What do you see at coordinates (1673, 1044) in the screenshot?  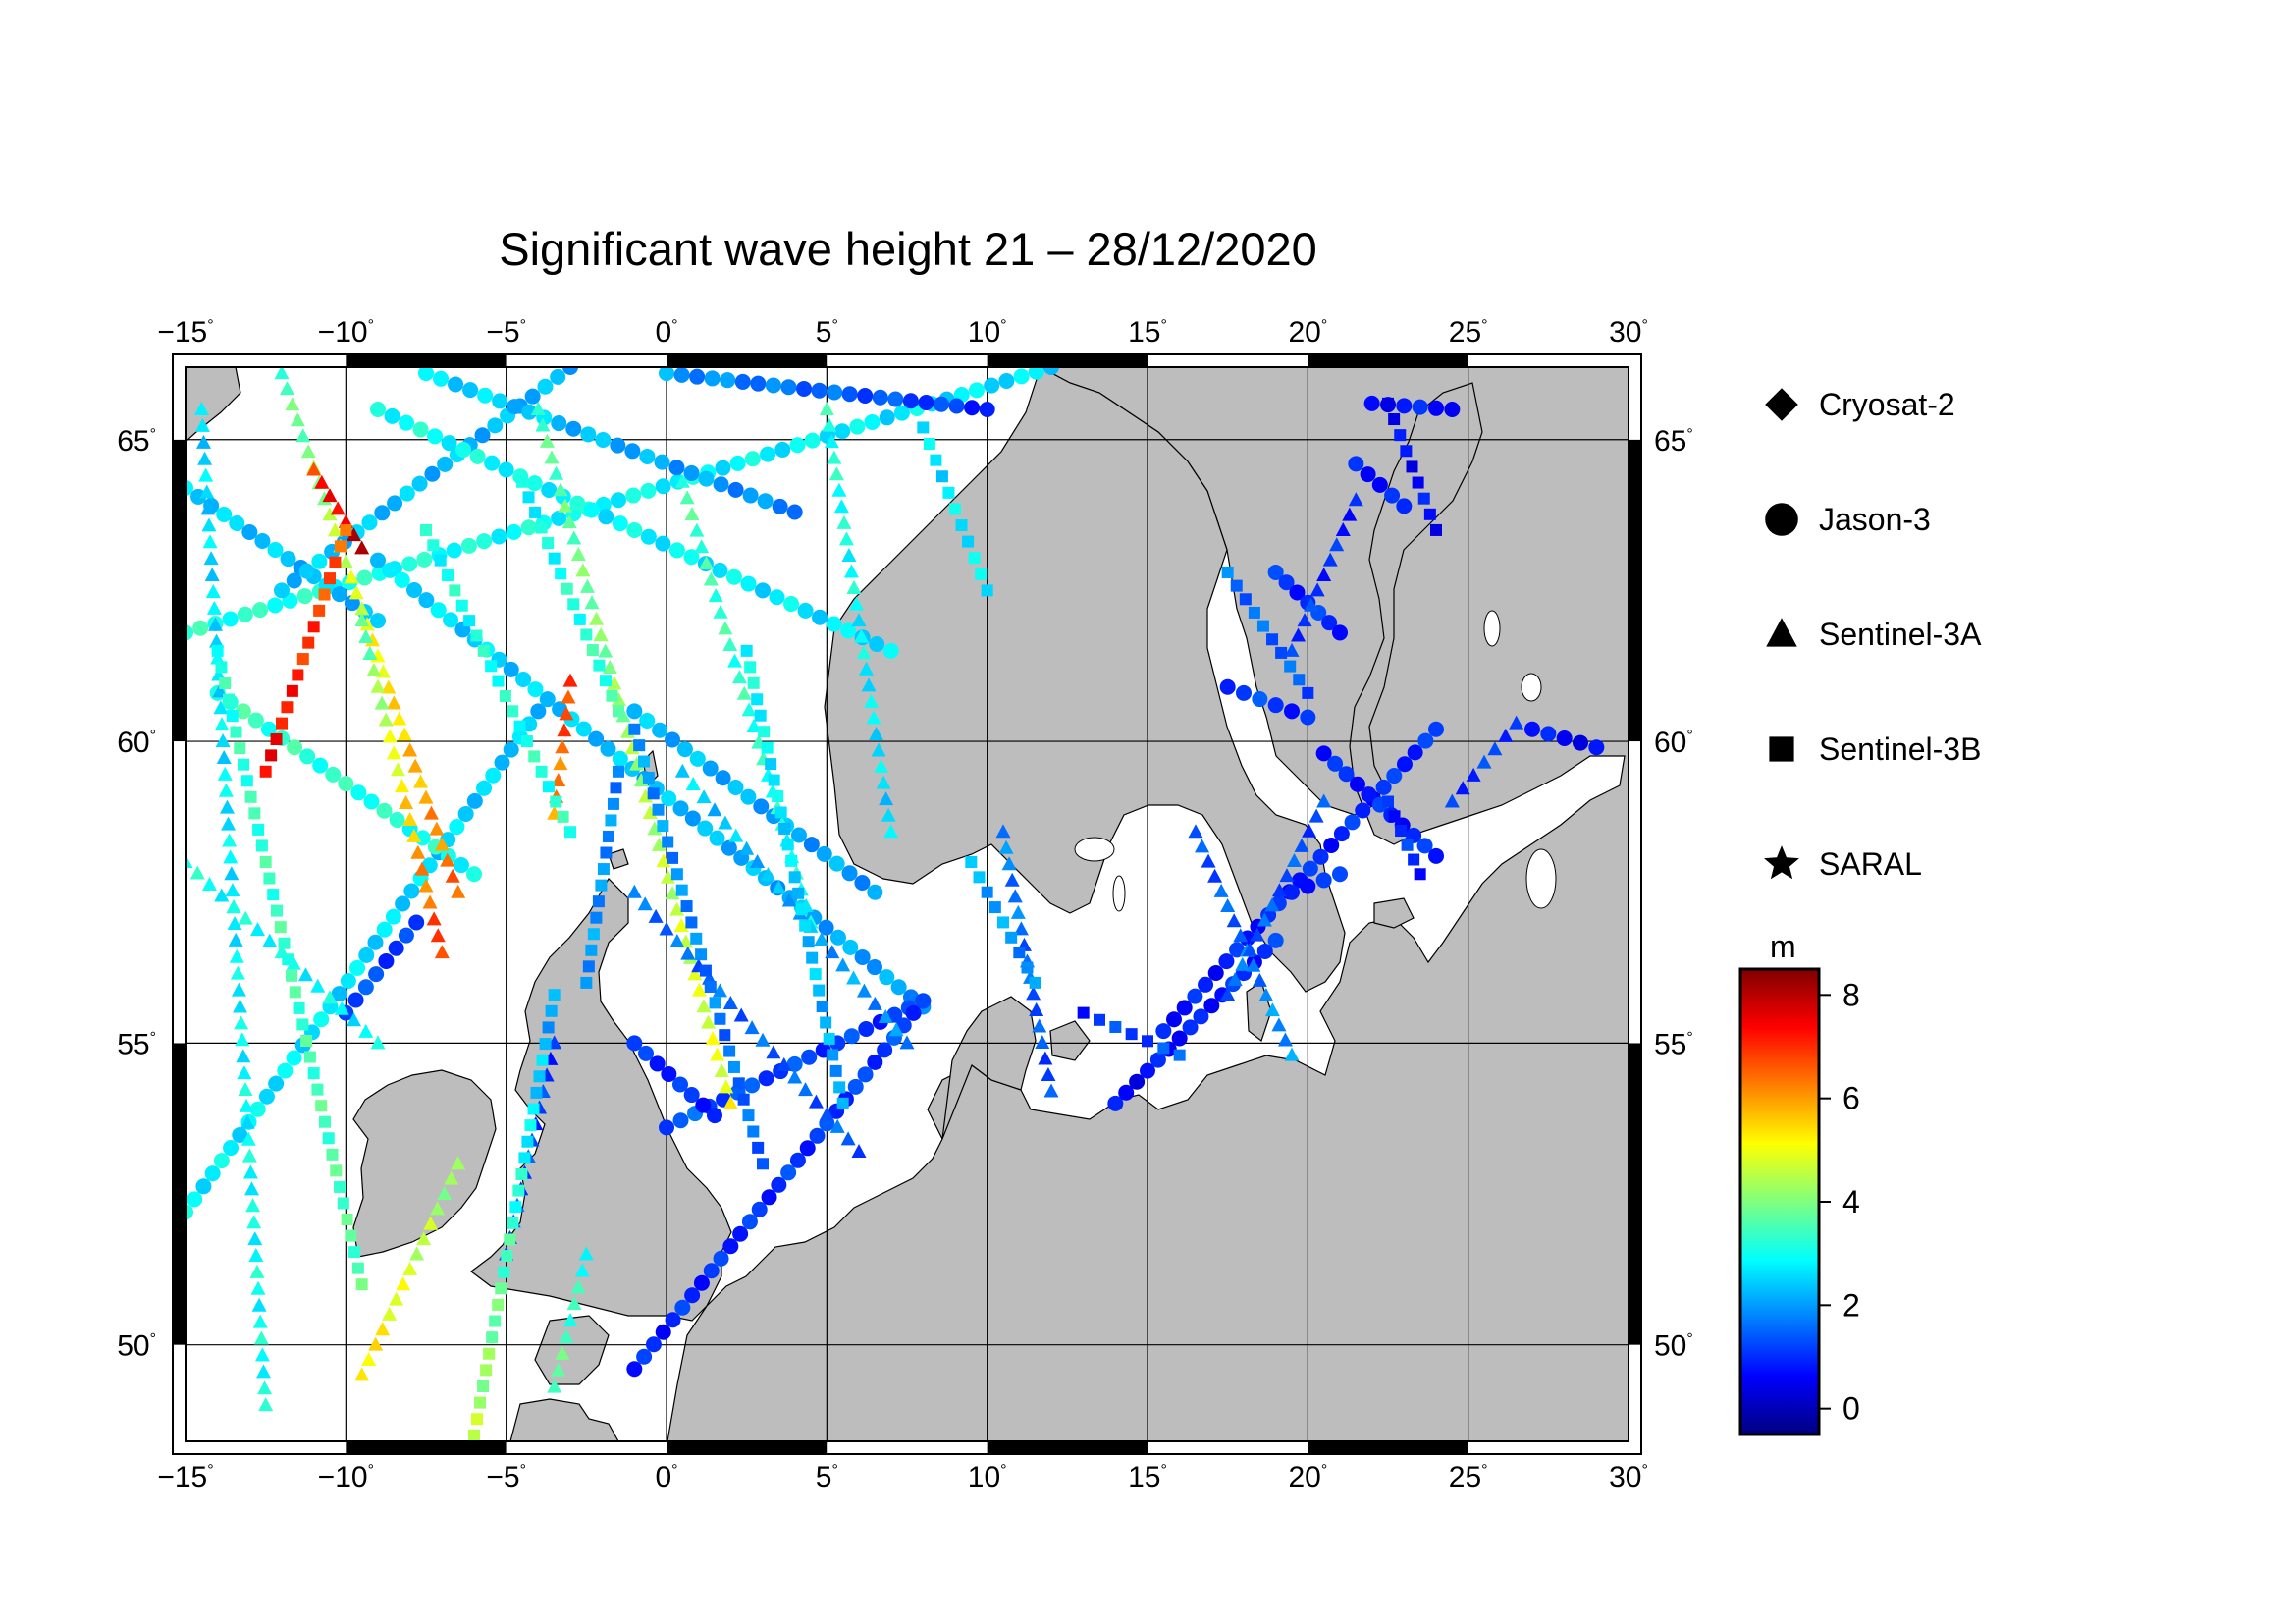 I see `lat-tick-label-right: 55°` at bounding box center [1673, 1044].